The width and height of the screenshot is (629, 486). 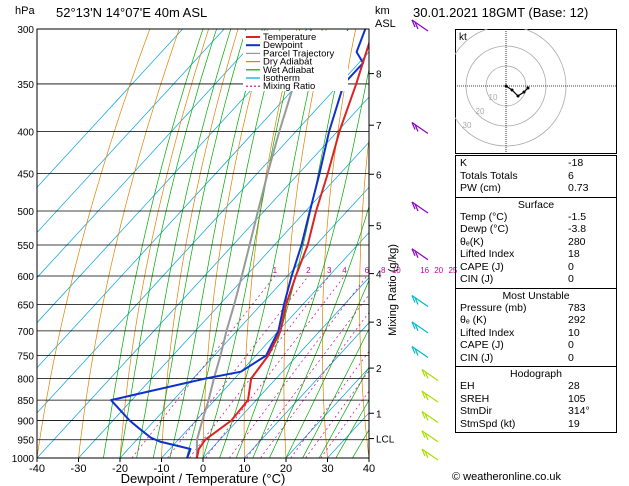 I want to click on index-label: CIN (J), so click(x=477, y=279).